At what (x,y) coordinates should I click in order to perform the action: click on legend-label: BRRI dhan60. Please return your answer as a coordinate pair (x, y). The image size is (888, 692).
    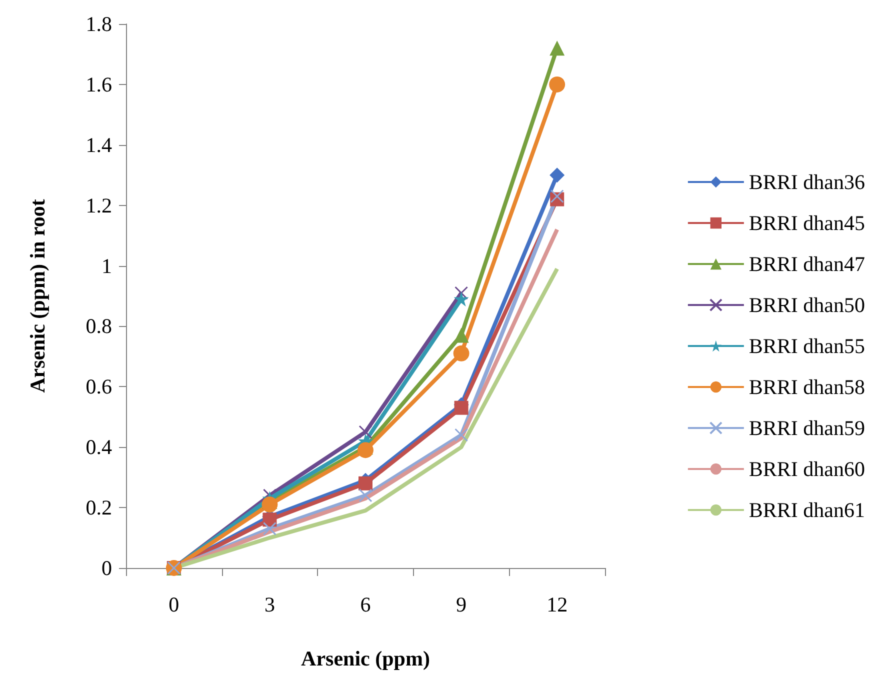
    Looking at the image, I should click on (807, 469).